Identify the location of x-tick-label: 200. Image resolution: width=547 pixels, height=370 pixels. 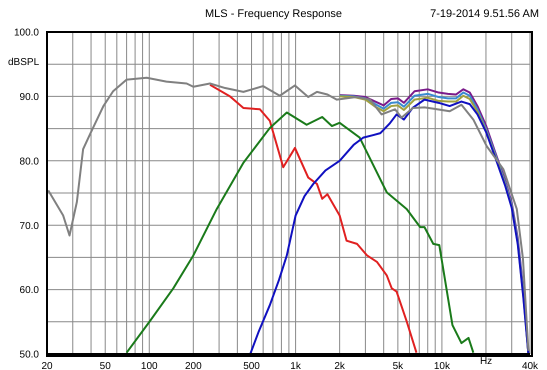
(193, 365).